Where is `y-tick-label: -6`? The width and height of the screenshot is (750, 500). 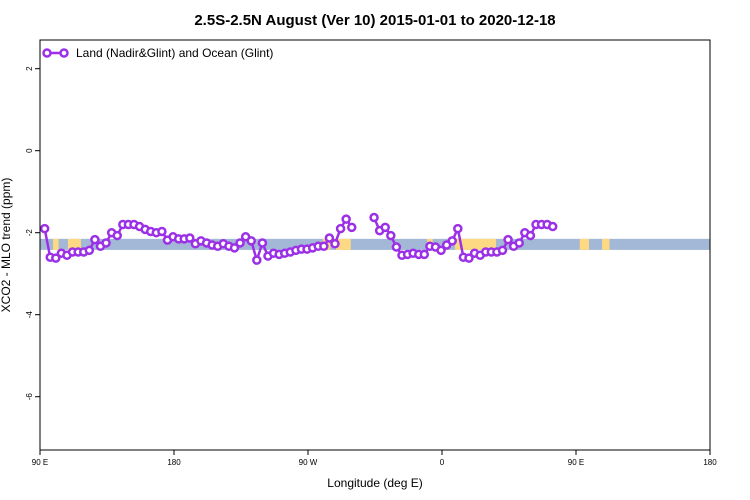 y-tick-label: -6 is located at coordinates (29, 397).